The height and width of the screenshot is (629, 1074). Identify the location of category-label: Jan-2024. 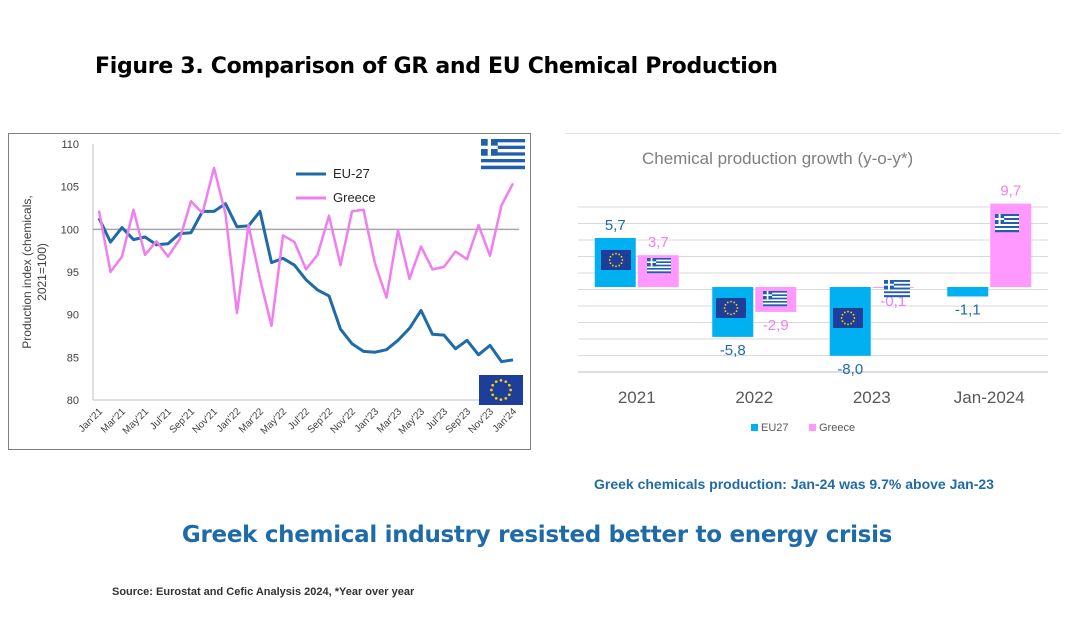
(989, 397).